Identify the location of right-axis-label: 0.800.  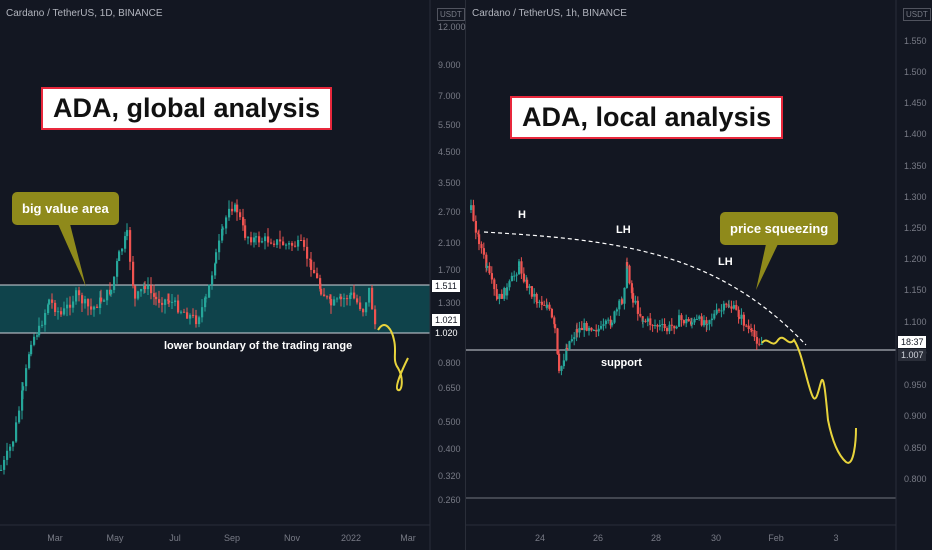
(915, 479).